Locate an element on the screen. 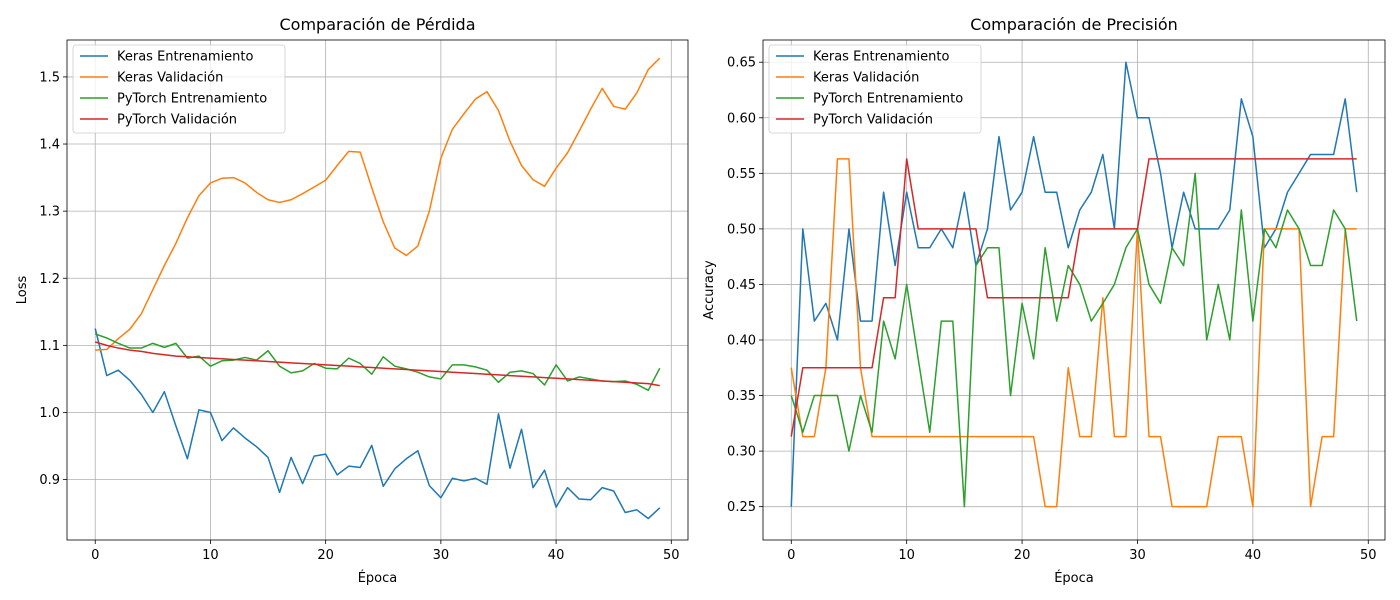  y-axis-label: Accuracy is located at coordinates (709, 290).